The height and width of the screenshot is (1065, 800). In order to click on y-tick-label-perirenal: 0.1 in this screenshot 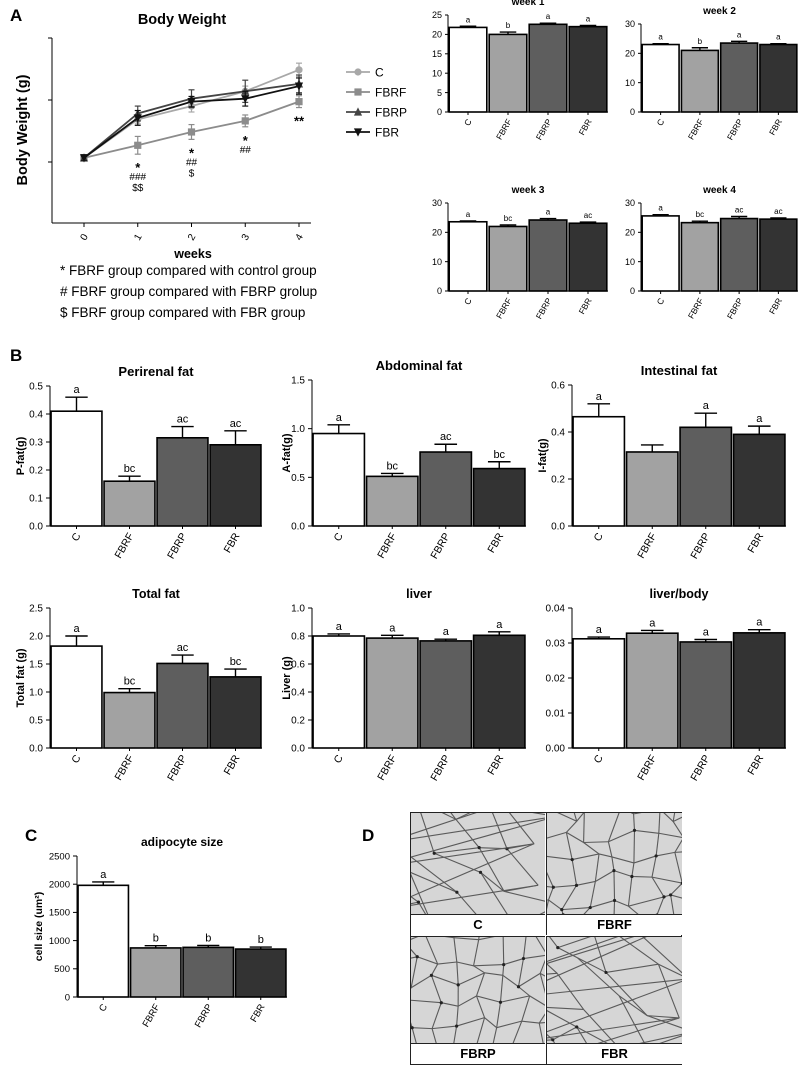, I will do `click(36, 499)`.